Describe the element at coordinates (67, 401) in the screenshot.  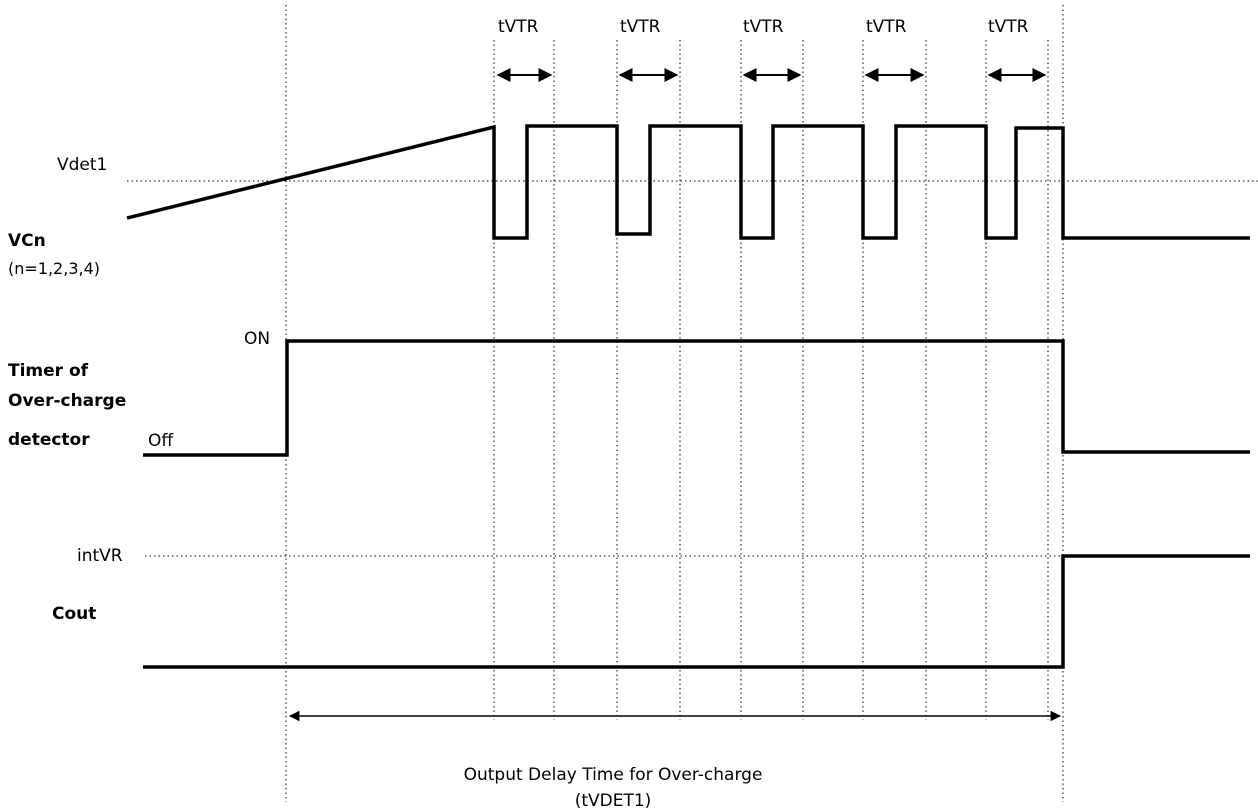
I see `timer-label-line2: Over-charge` at that location.